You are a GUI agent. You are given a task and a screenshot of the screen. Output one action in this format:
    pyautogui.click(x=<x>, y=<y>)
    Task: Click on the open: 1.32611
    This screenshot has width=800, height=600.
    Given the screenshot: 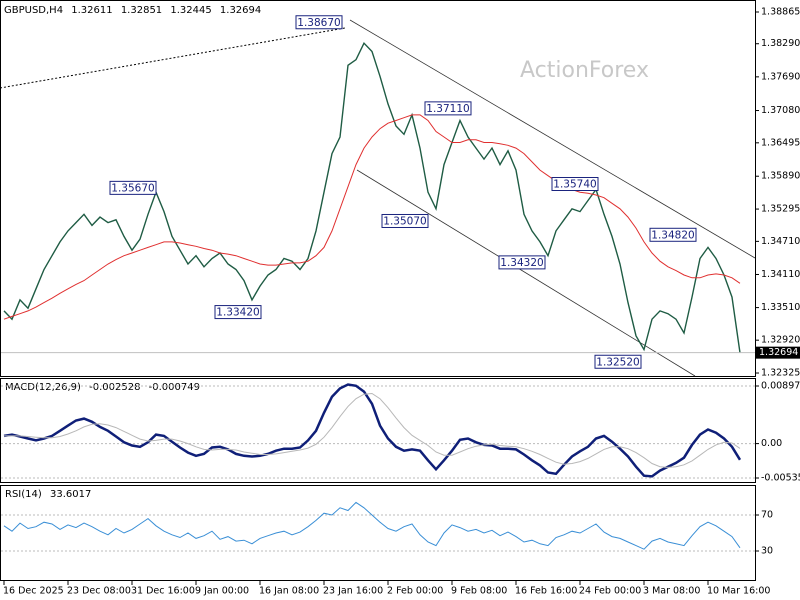 What is the action you would take?
    pyautogui.click(x=91, y=10)
    